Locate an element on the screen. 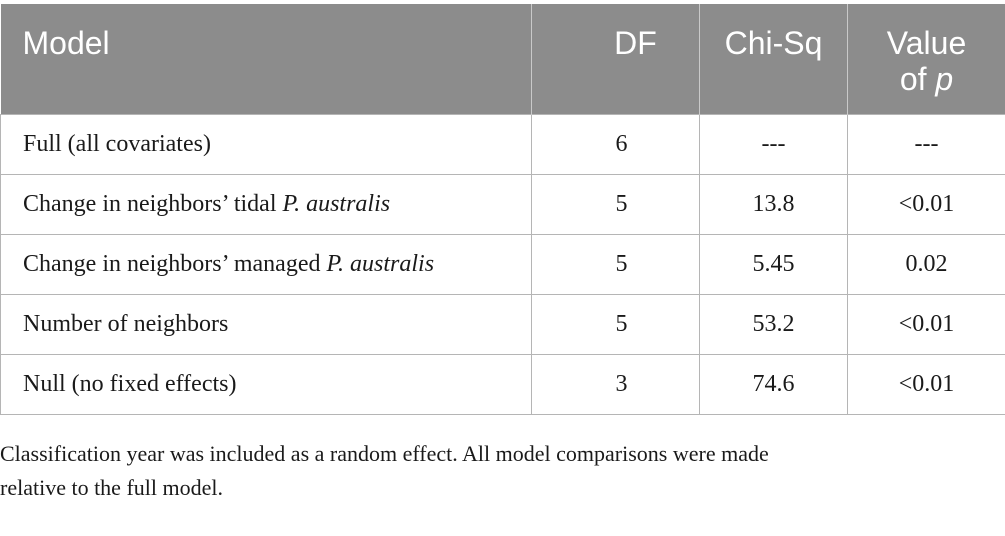 Image resolution: width=1005 pixels, height=536 pixels. header-pvalue-p: p is located at coordinates (944, 79).